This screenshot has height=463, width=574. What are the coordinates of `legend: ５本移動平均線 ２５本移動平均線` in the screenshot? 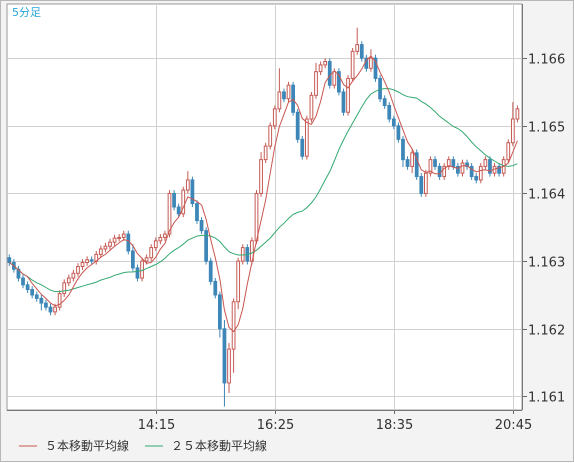 It's located at (143, 445).